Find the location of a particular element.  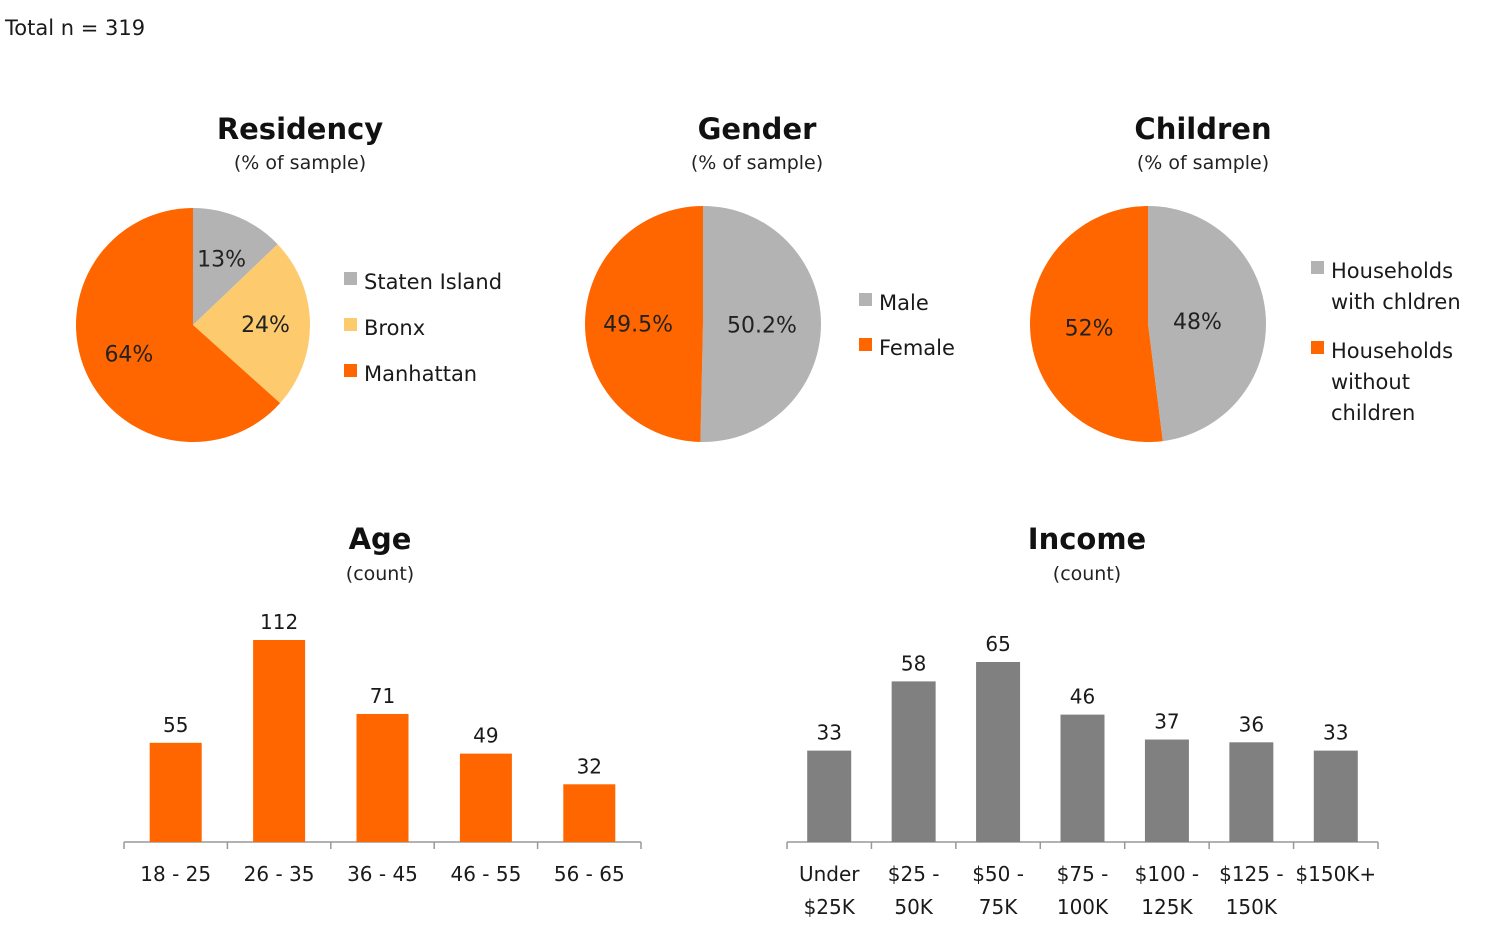

gender-slice-male is located at coordinates (761, 324).